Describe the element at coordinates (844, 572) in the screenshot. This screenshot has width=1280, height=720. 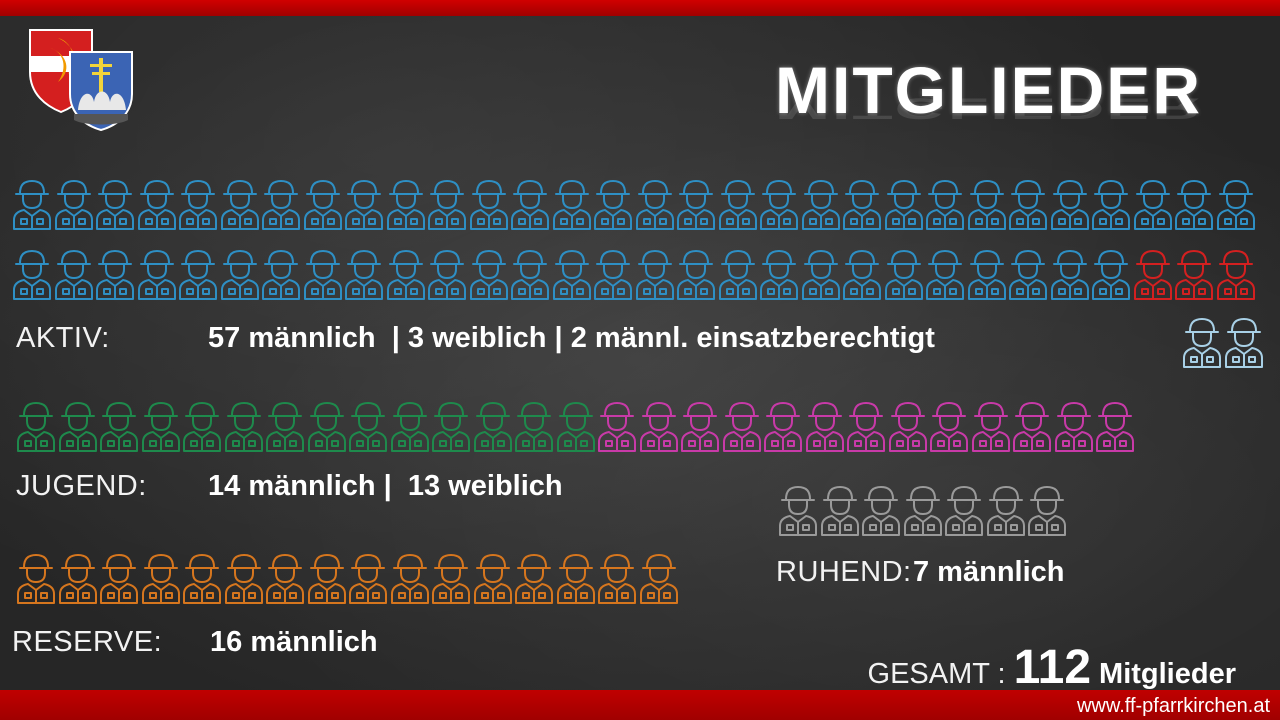
I see `ruhend-label: RUHEND:` at that location.